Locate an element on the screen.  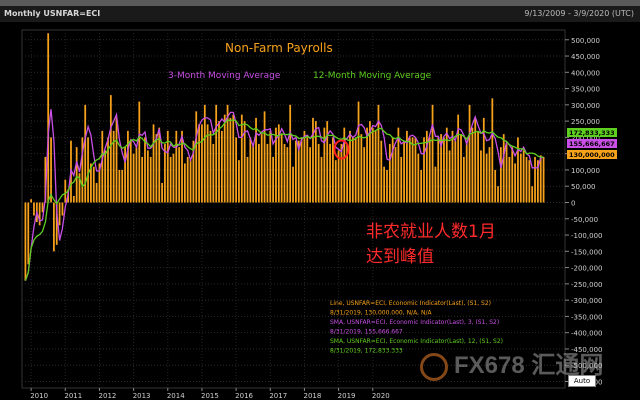
y-tick-label: 350,000 is located at coordinates (585, 90).